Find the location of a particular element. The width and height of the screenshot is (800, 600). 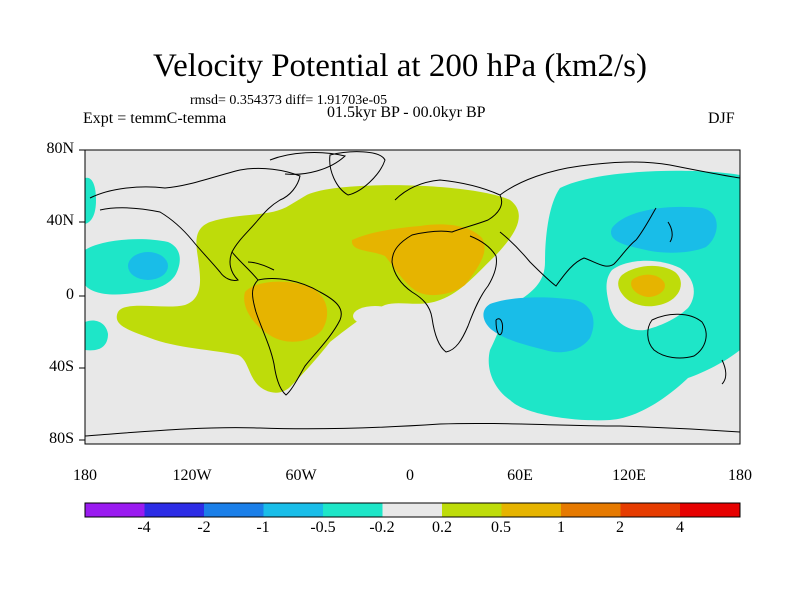

negative-max-east-pacific is located at coordinates (148, 266).